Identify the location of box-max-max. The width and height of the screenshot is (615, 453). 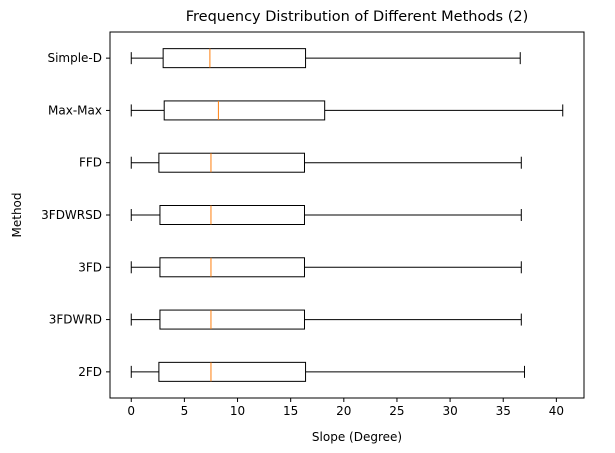
(347, 110).